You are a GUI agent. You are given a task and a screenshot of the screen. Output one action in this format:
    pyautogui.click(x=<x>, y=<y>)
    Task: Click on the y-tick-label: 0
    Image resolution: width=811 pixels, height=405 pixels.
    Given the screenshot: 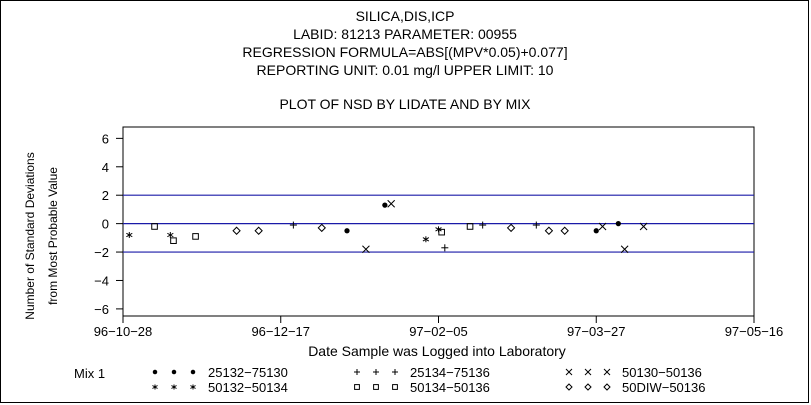 What is the action you would take?
    pyautogui.click(x=105, y=224)
    